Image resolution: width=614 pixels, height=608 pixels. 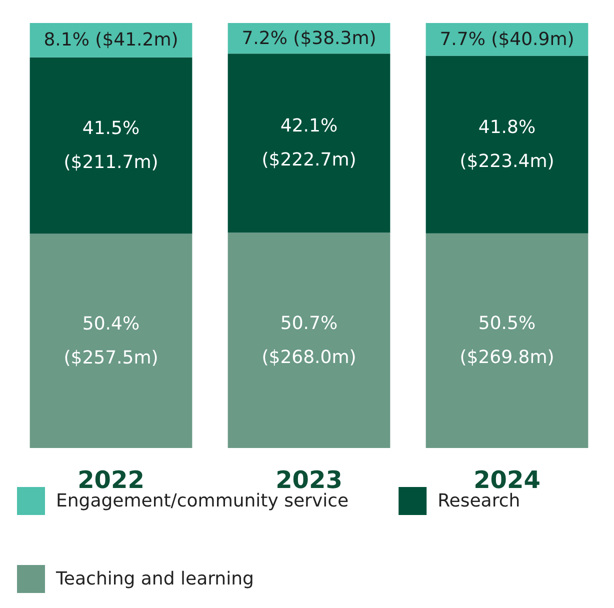 I want to click on data-label: 7.7% ($40.9m), so click(x=507, y=39).